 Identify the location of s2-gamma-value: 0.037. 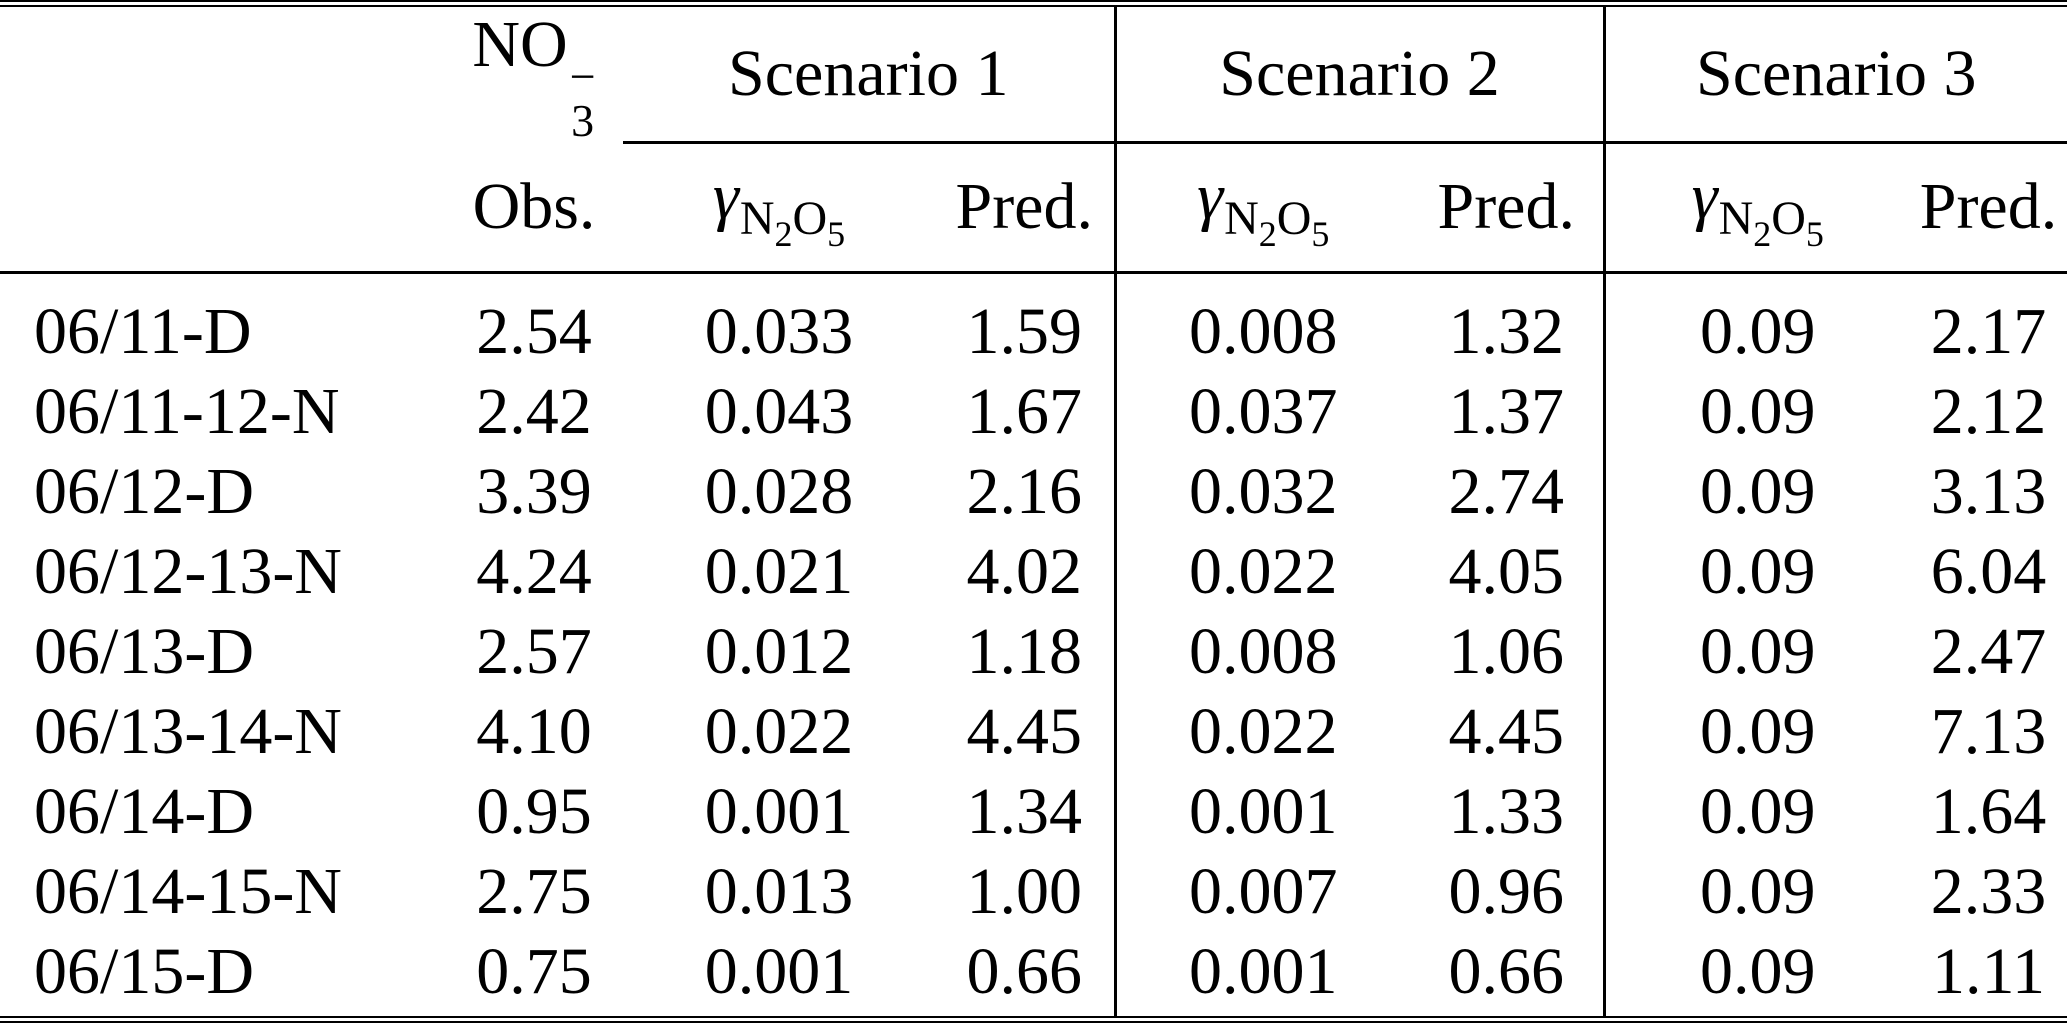
(1261, 412).